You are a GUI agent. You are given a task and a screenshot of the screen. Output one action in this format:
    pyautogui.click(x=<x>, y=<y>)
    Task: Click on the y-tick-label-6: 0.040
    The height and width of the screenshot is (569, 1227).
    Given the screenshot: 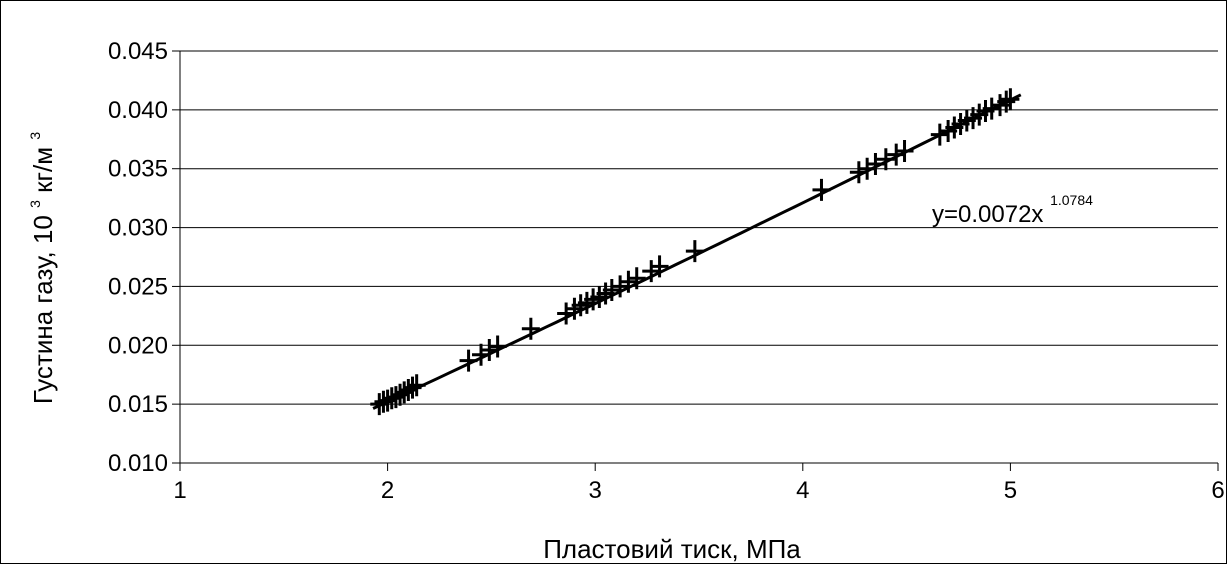 What is the action you would take?
    pyautogui.click(x=138, y=110)
    